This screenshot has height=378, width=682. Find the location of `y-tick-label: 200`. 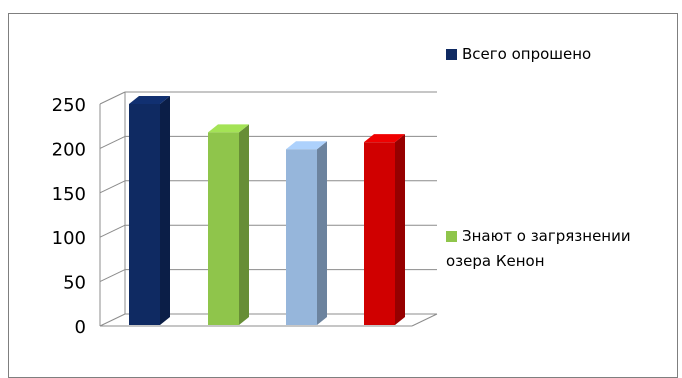

y-tick-label: 200 is located at coordinates (69, 149).